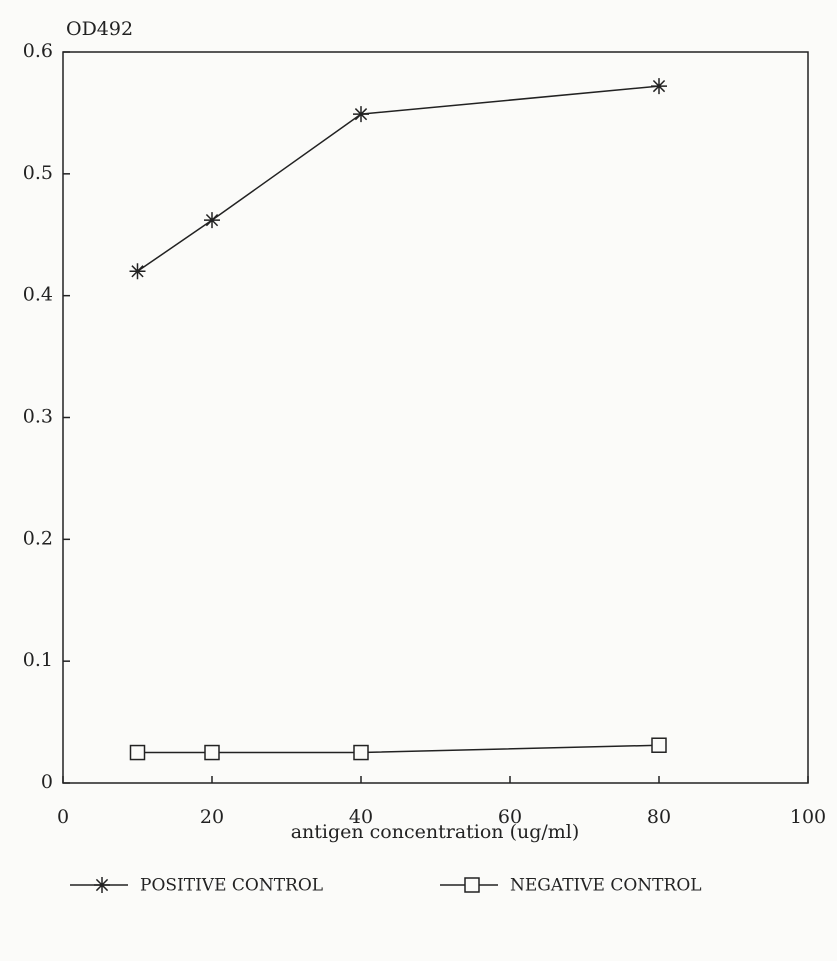 The width and height of the screenshot is (837, 961). What do you see at coordinates (606, 886) in the screenshot?
I see `legend-label: NEGATIVE CONTROL` at bounding box center [606, 886].